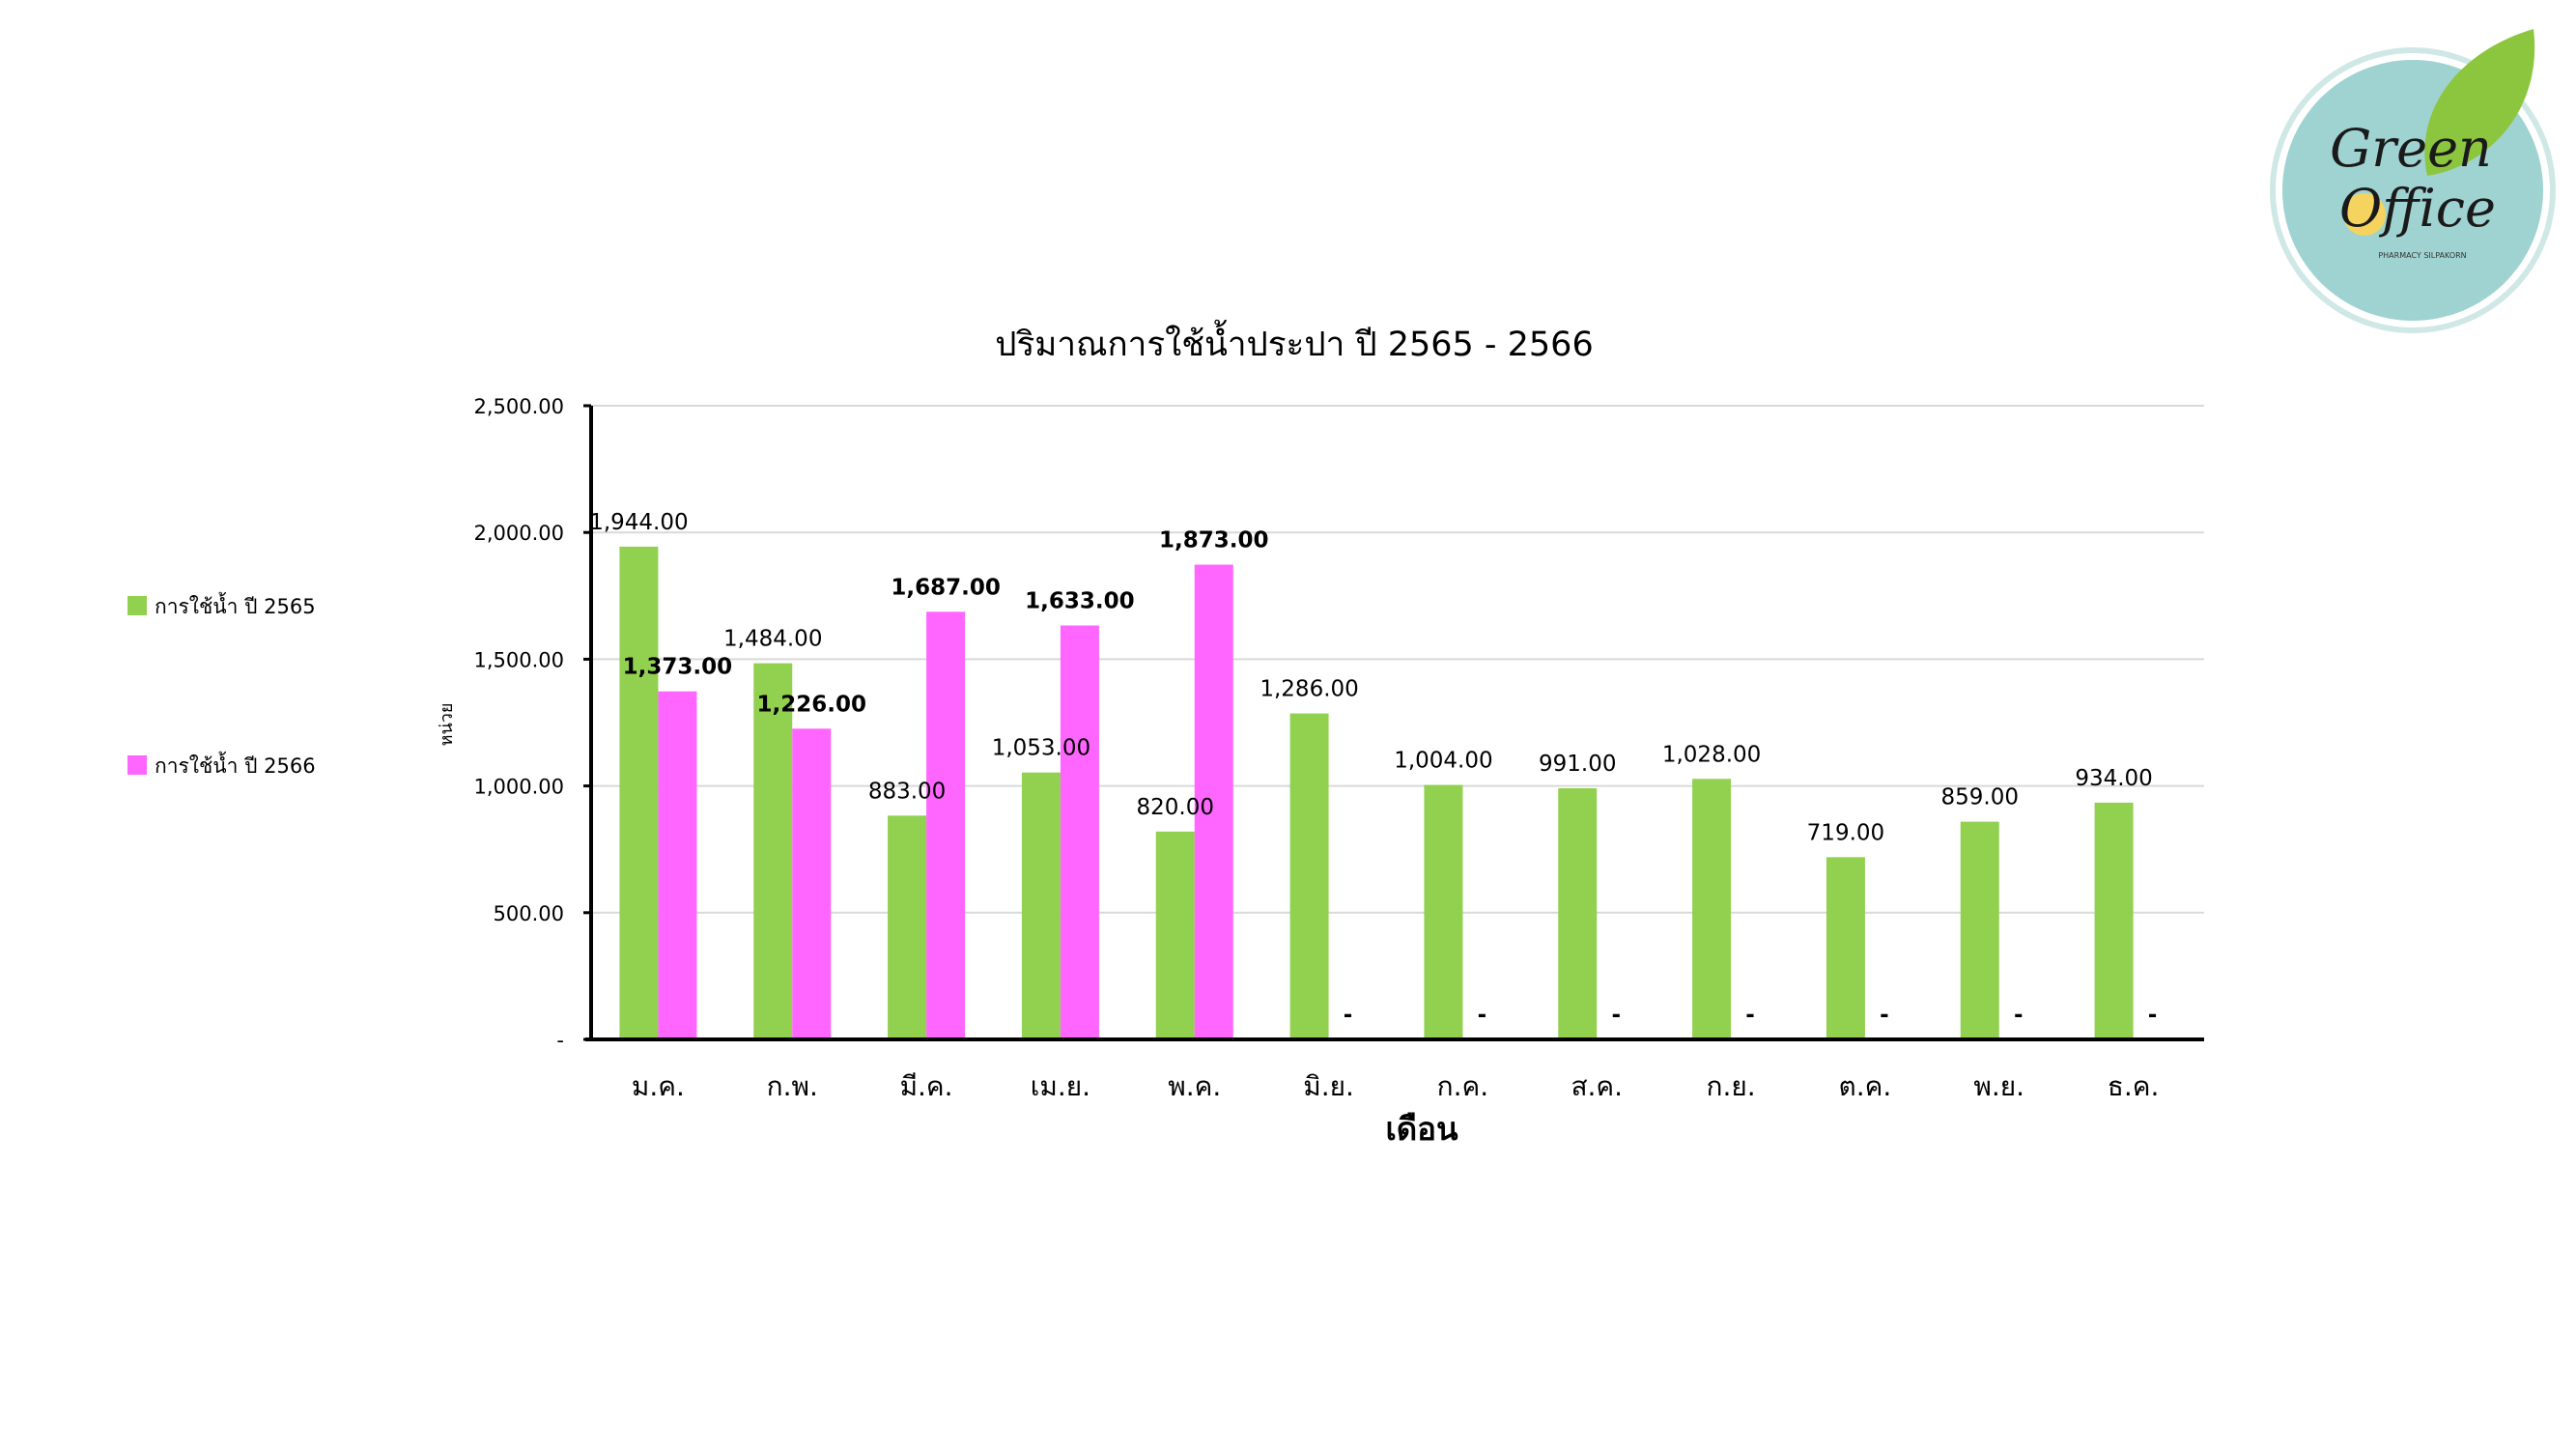 The height and width of the screenshot is (1449, 2576). What do you see at coordinates (1194, 1086) in the screenshot?
I see `x-tick-label: พ.ค.` at bounding box center [1194, 1086].